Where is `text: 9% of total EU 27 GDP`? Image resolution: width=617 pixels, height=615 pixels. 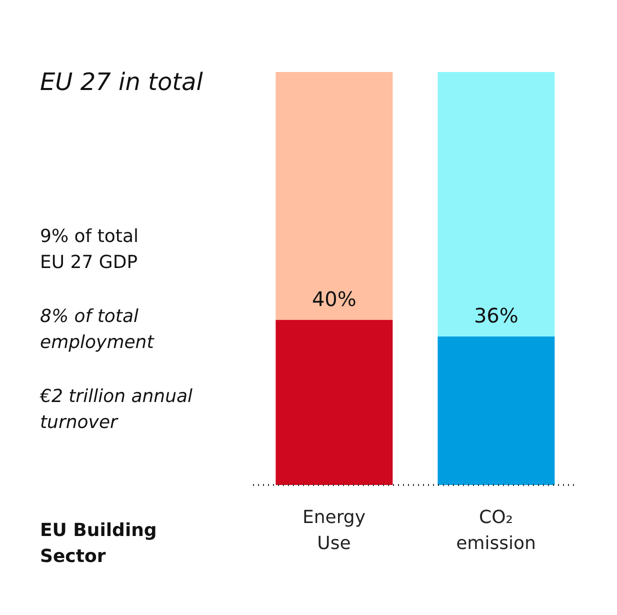 text: 9% of total EU 27 GDP is located at coordinates (90, 250).